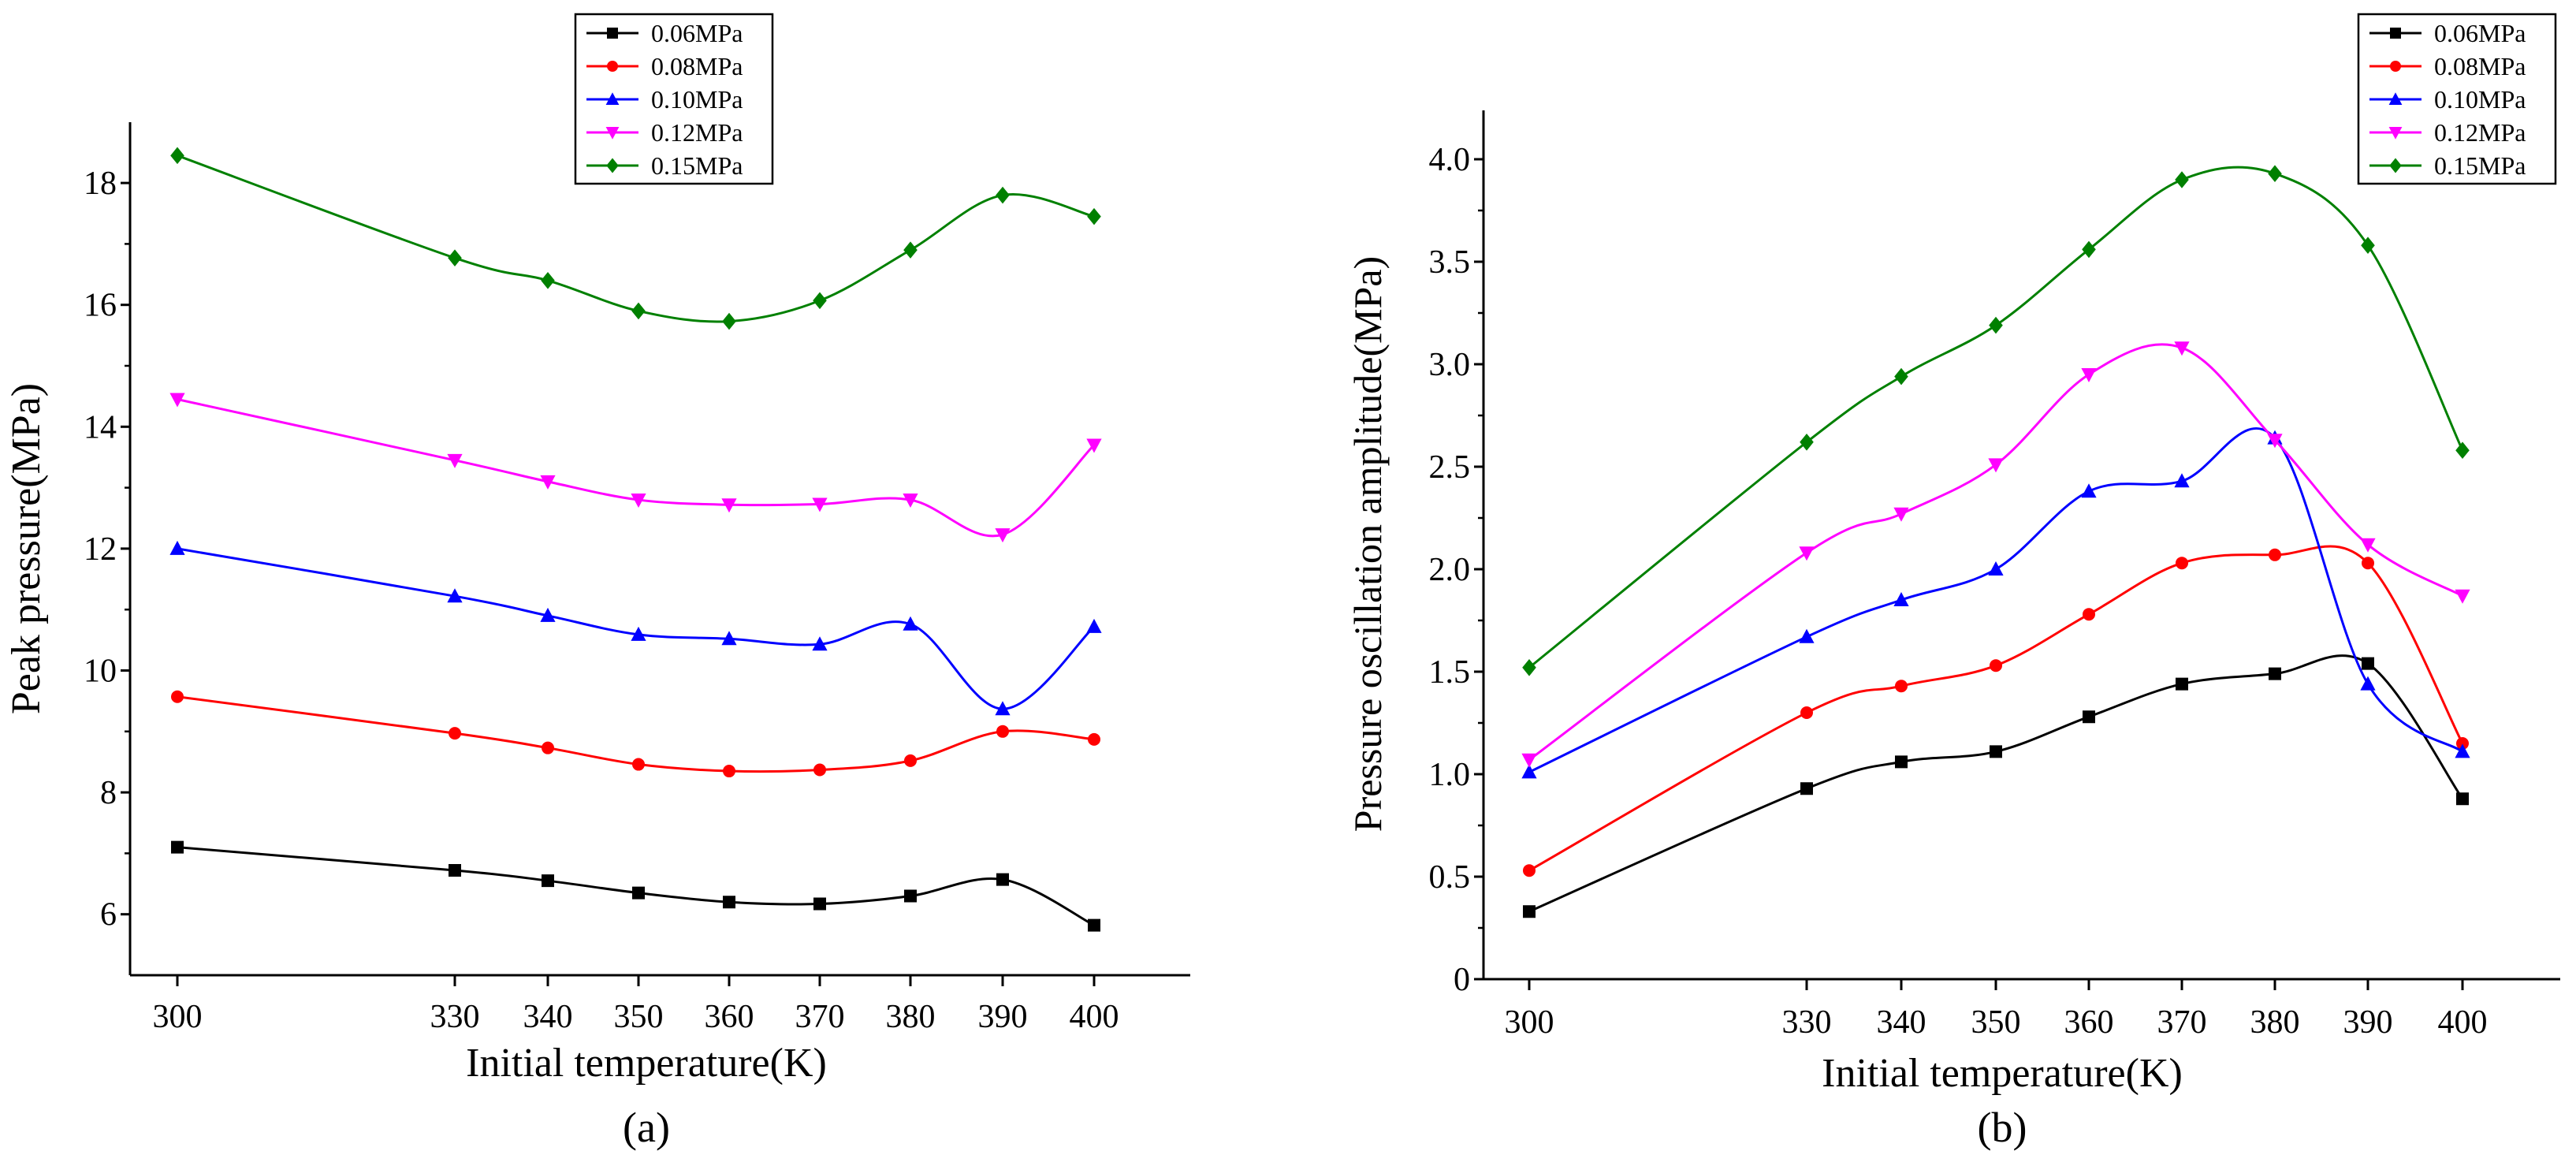  What do you see at coordinates (455, 1017) in the screenshot?
I see `x-tick-label-a: 330` at bounding box center [455, 1017].